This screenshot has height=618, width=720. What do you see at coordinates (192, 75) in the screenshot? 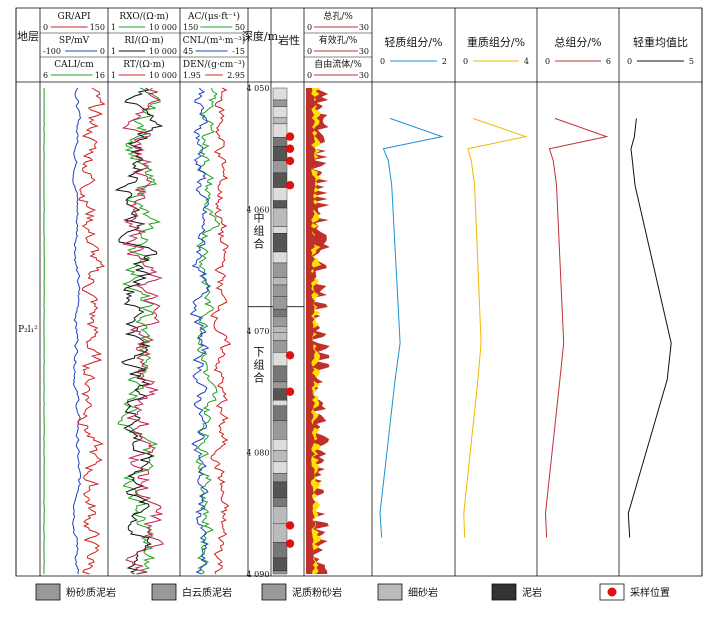
I see `curve-min-label: 1.95` at bounding box center [192, 75].